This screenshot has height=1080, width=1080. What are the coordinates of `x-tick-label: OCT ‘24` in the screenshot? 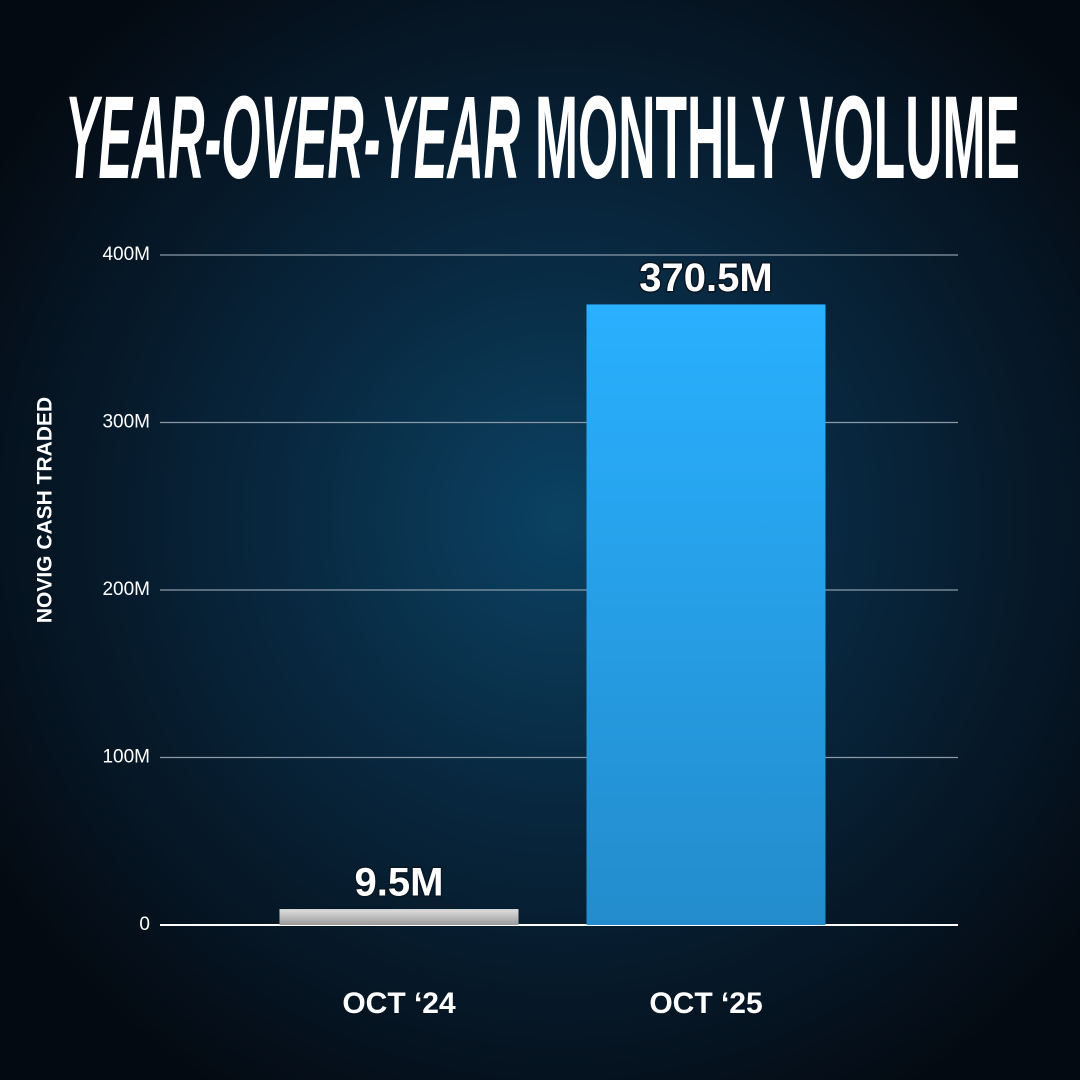 It's located at (399, 1003).